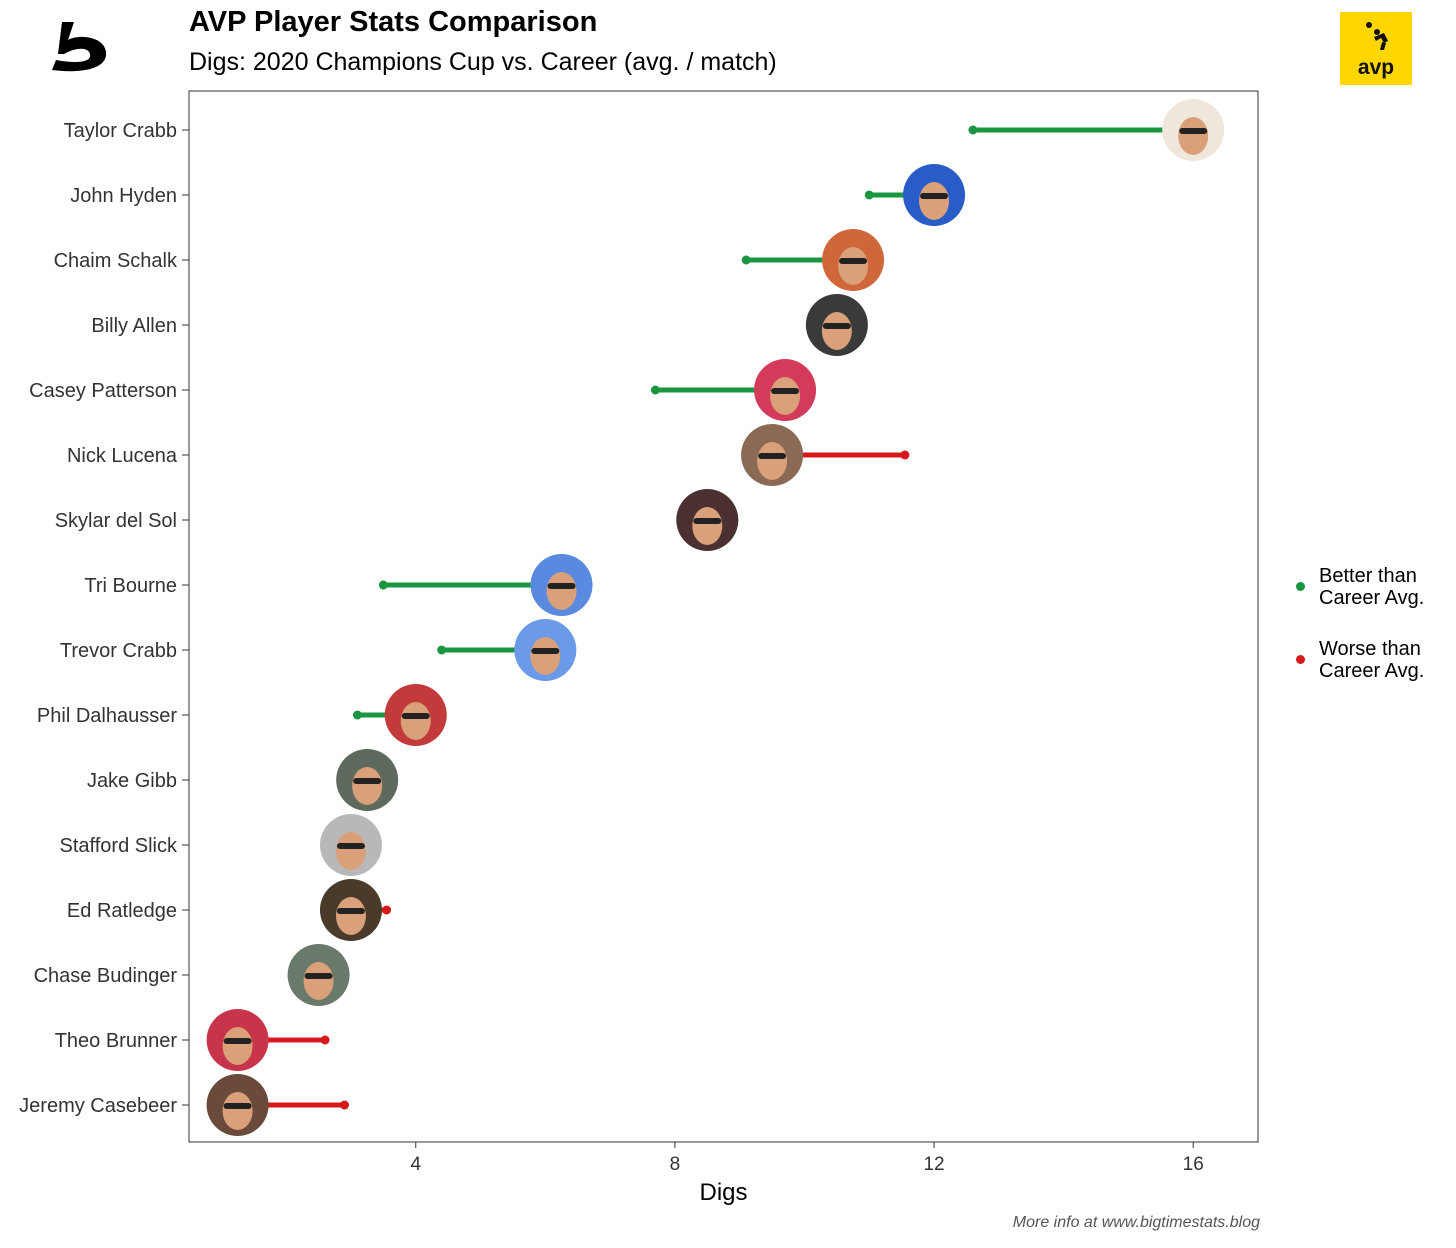 The width and height of the screenshot is (1456, 1248). I want to click on y-tick-label: Nick Lucena, so click(122, 456).